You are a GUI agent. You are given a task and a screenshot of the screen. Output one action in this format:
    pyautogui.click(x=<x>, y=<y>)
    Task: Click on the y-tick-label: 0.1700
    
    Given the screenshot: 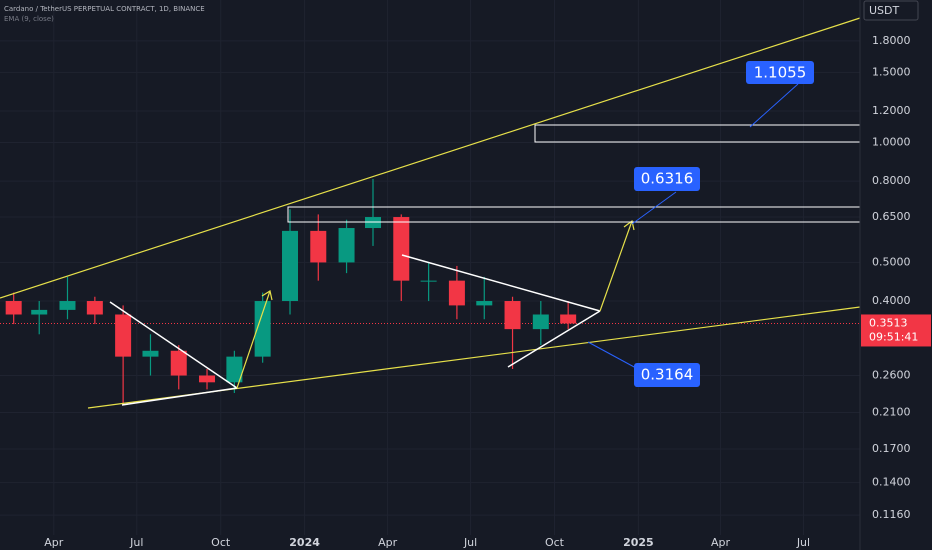 What is the action you would take?
    pyautogui.click(x=891, y=448)
    